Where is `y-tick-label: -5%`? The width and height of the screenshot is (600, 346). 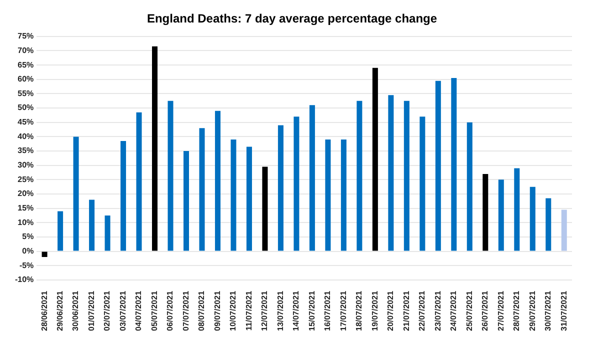 y-tick-label: -5% is located at coordinates (26, 265).